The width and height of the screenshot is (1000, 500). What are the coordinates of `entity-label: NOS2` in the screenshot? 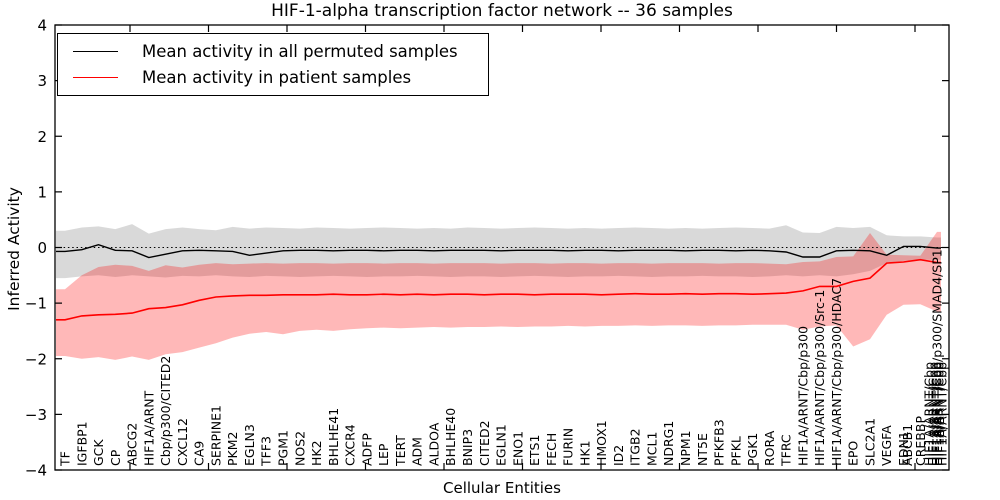 It's located at (299, 448).